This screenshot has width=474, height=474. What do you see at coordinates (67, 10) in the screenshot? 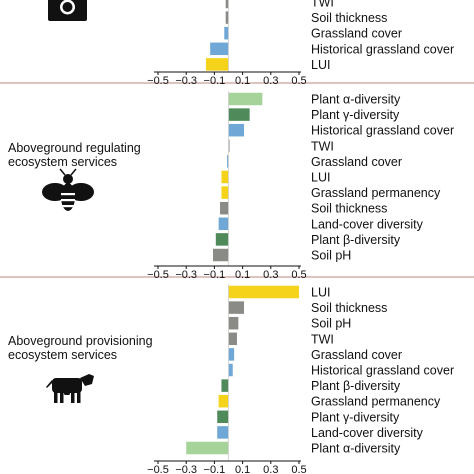
I see `camera-icon` at bounding box center [67, 10].